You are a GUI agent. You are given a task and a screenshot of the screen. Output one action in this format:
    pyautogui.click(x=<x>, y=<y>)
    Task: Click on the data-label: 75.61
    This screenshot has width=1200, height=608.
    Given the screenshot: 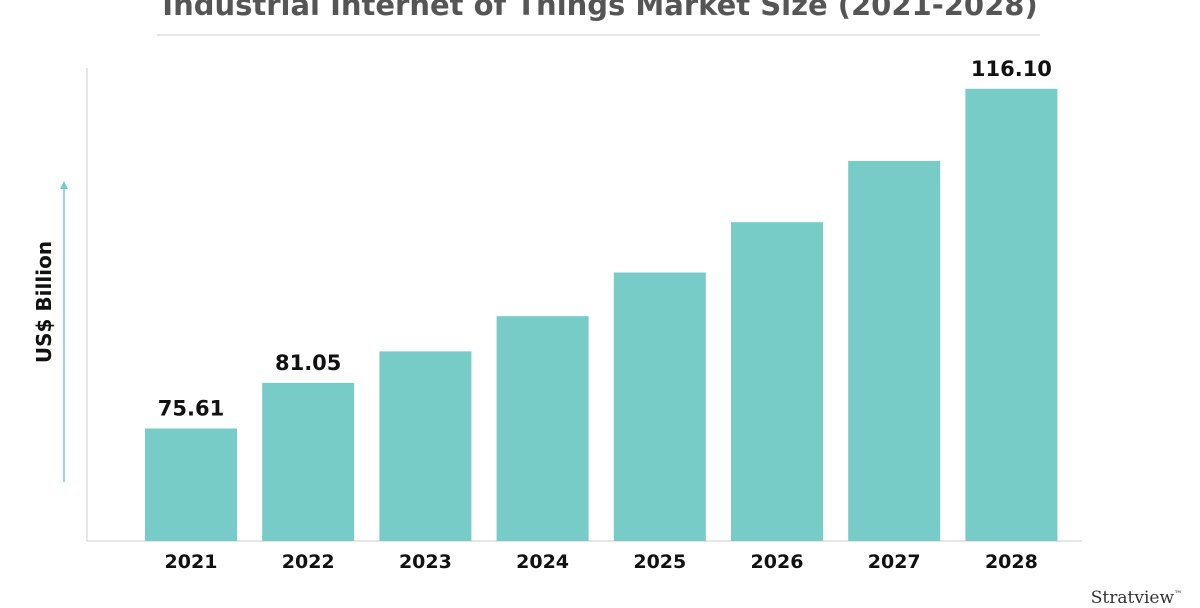 What is the action you would take?
    pyautogui.click(x=191, y=408)
    